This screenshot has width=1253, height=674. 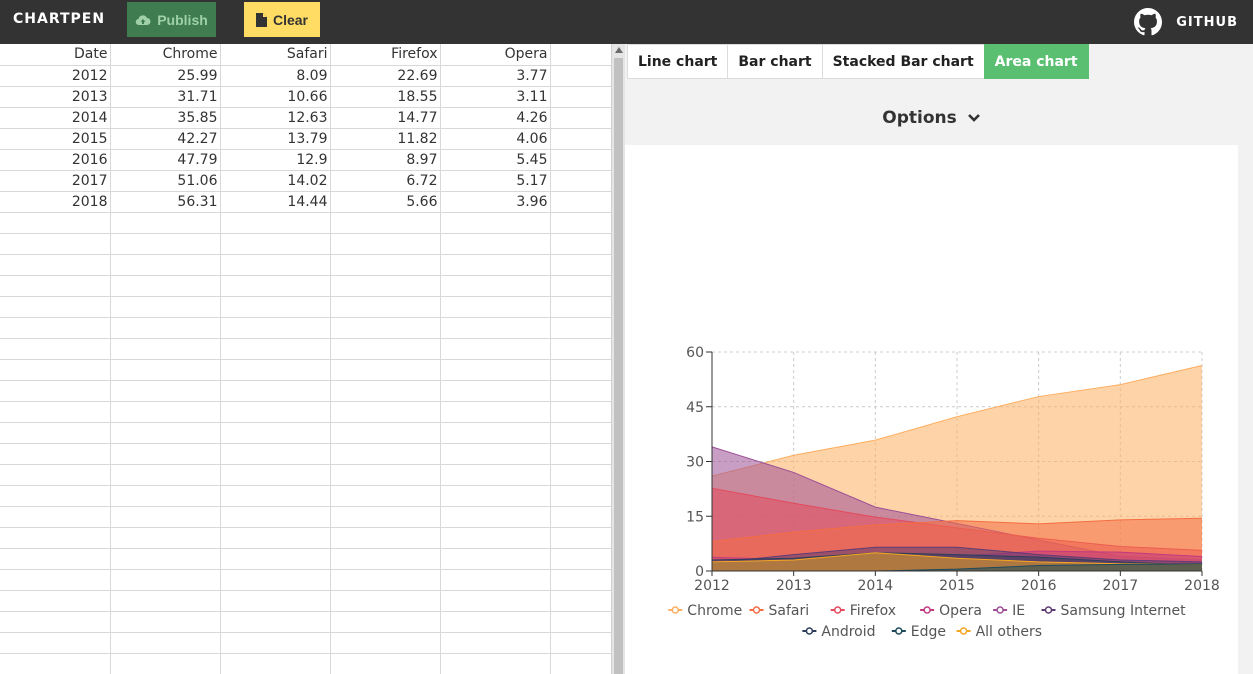 I want to click on table-cell: 5.45, so click(x=495, y=160).